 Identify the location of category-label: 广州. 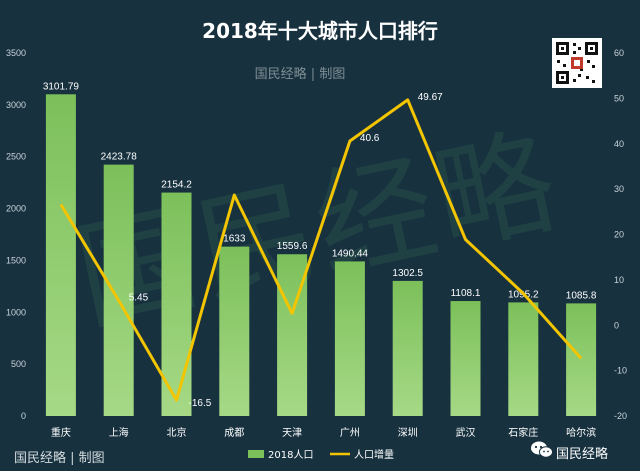
(350, 433).